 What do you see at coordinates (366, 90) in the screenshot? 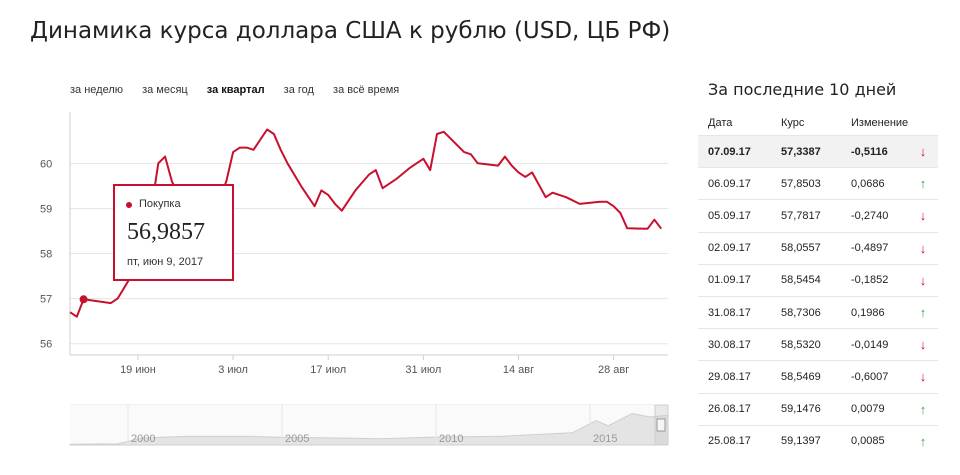
I see `period-all-time-button: за всё время` at bounding box center [366, 90].